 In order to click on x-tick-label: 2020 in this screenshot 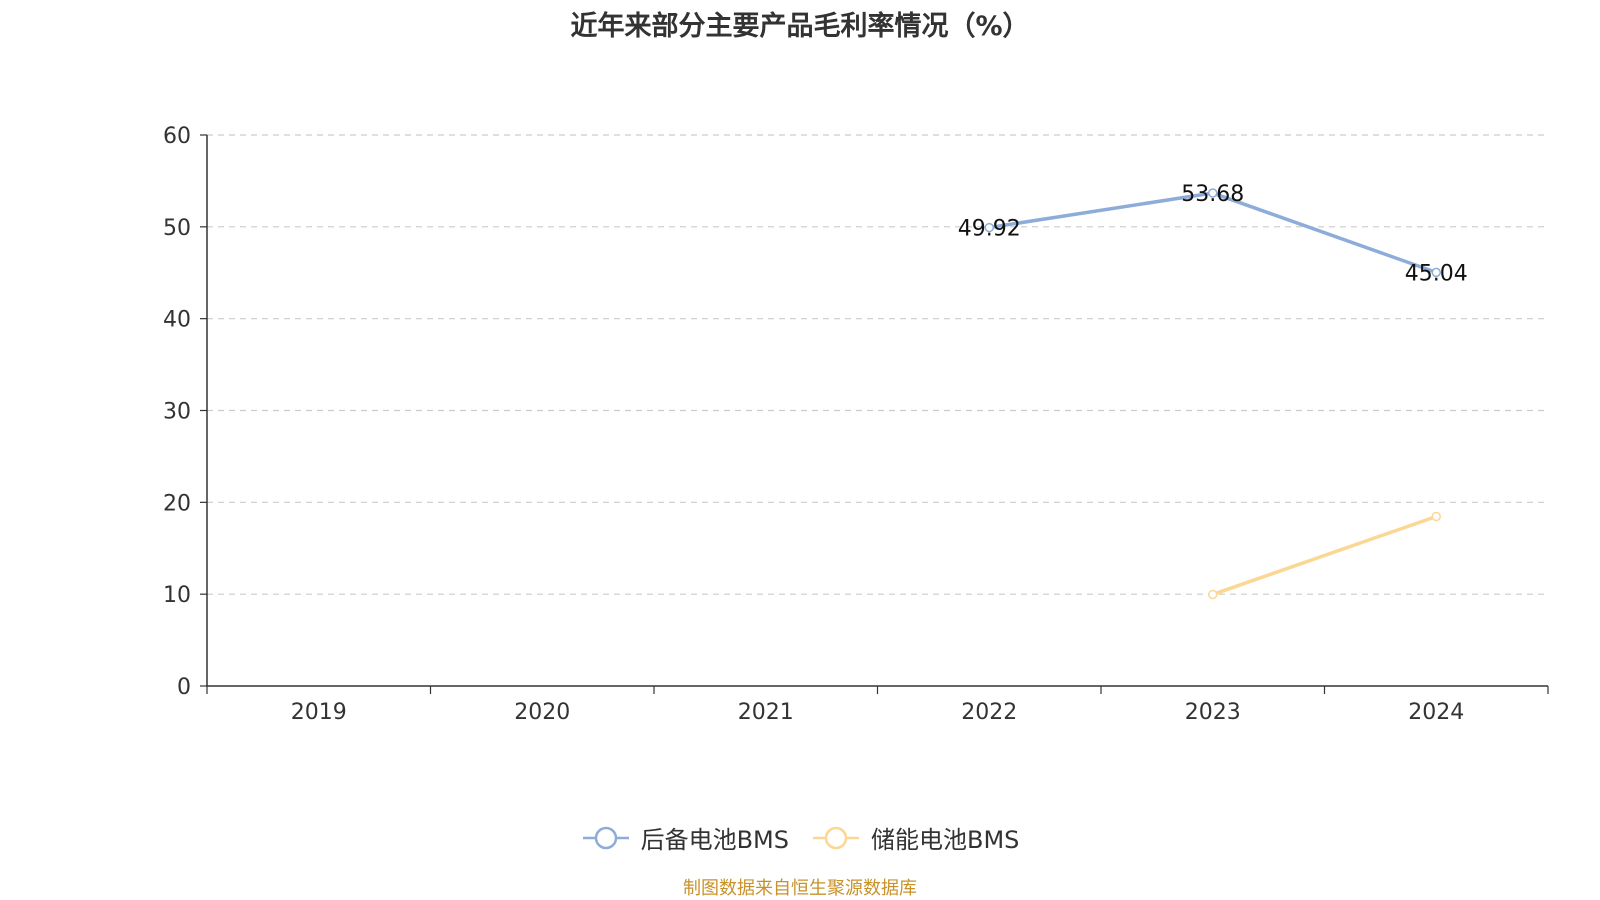, I will do `click(542, 712)`.